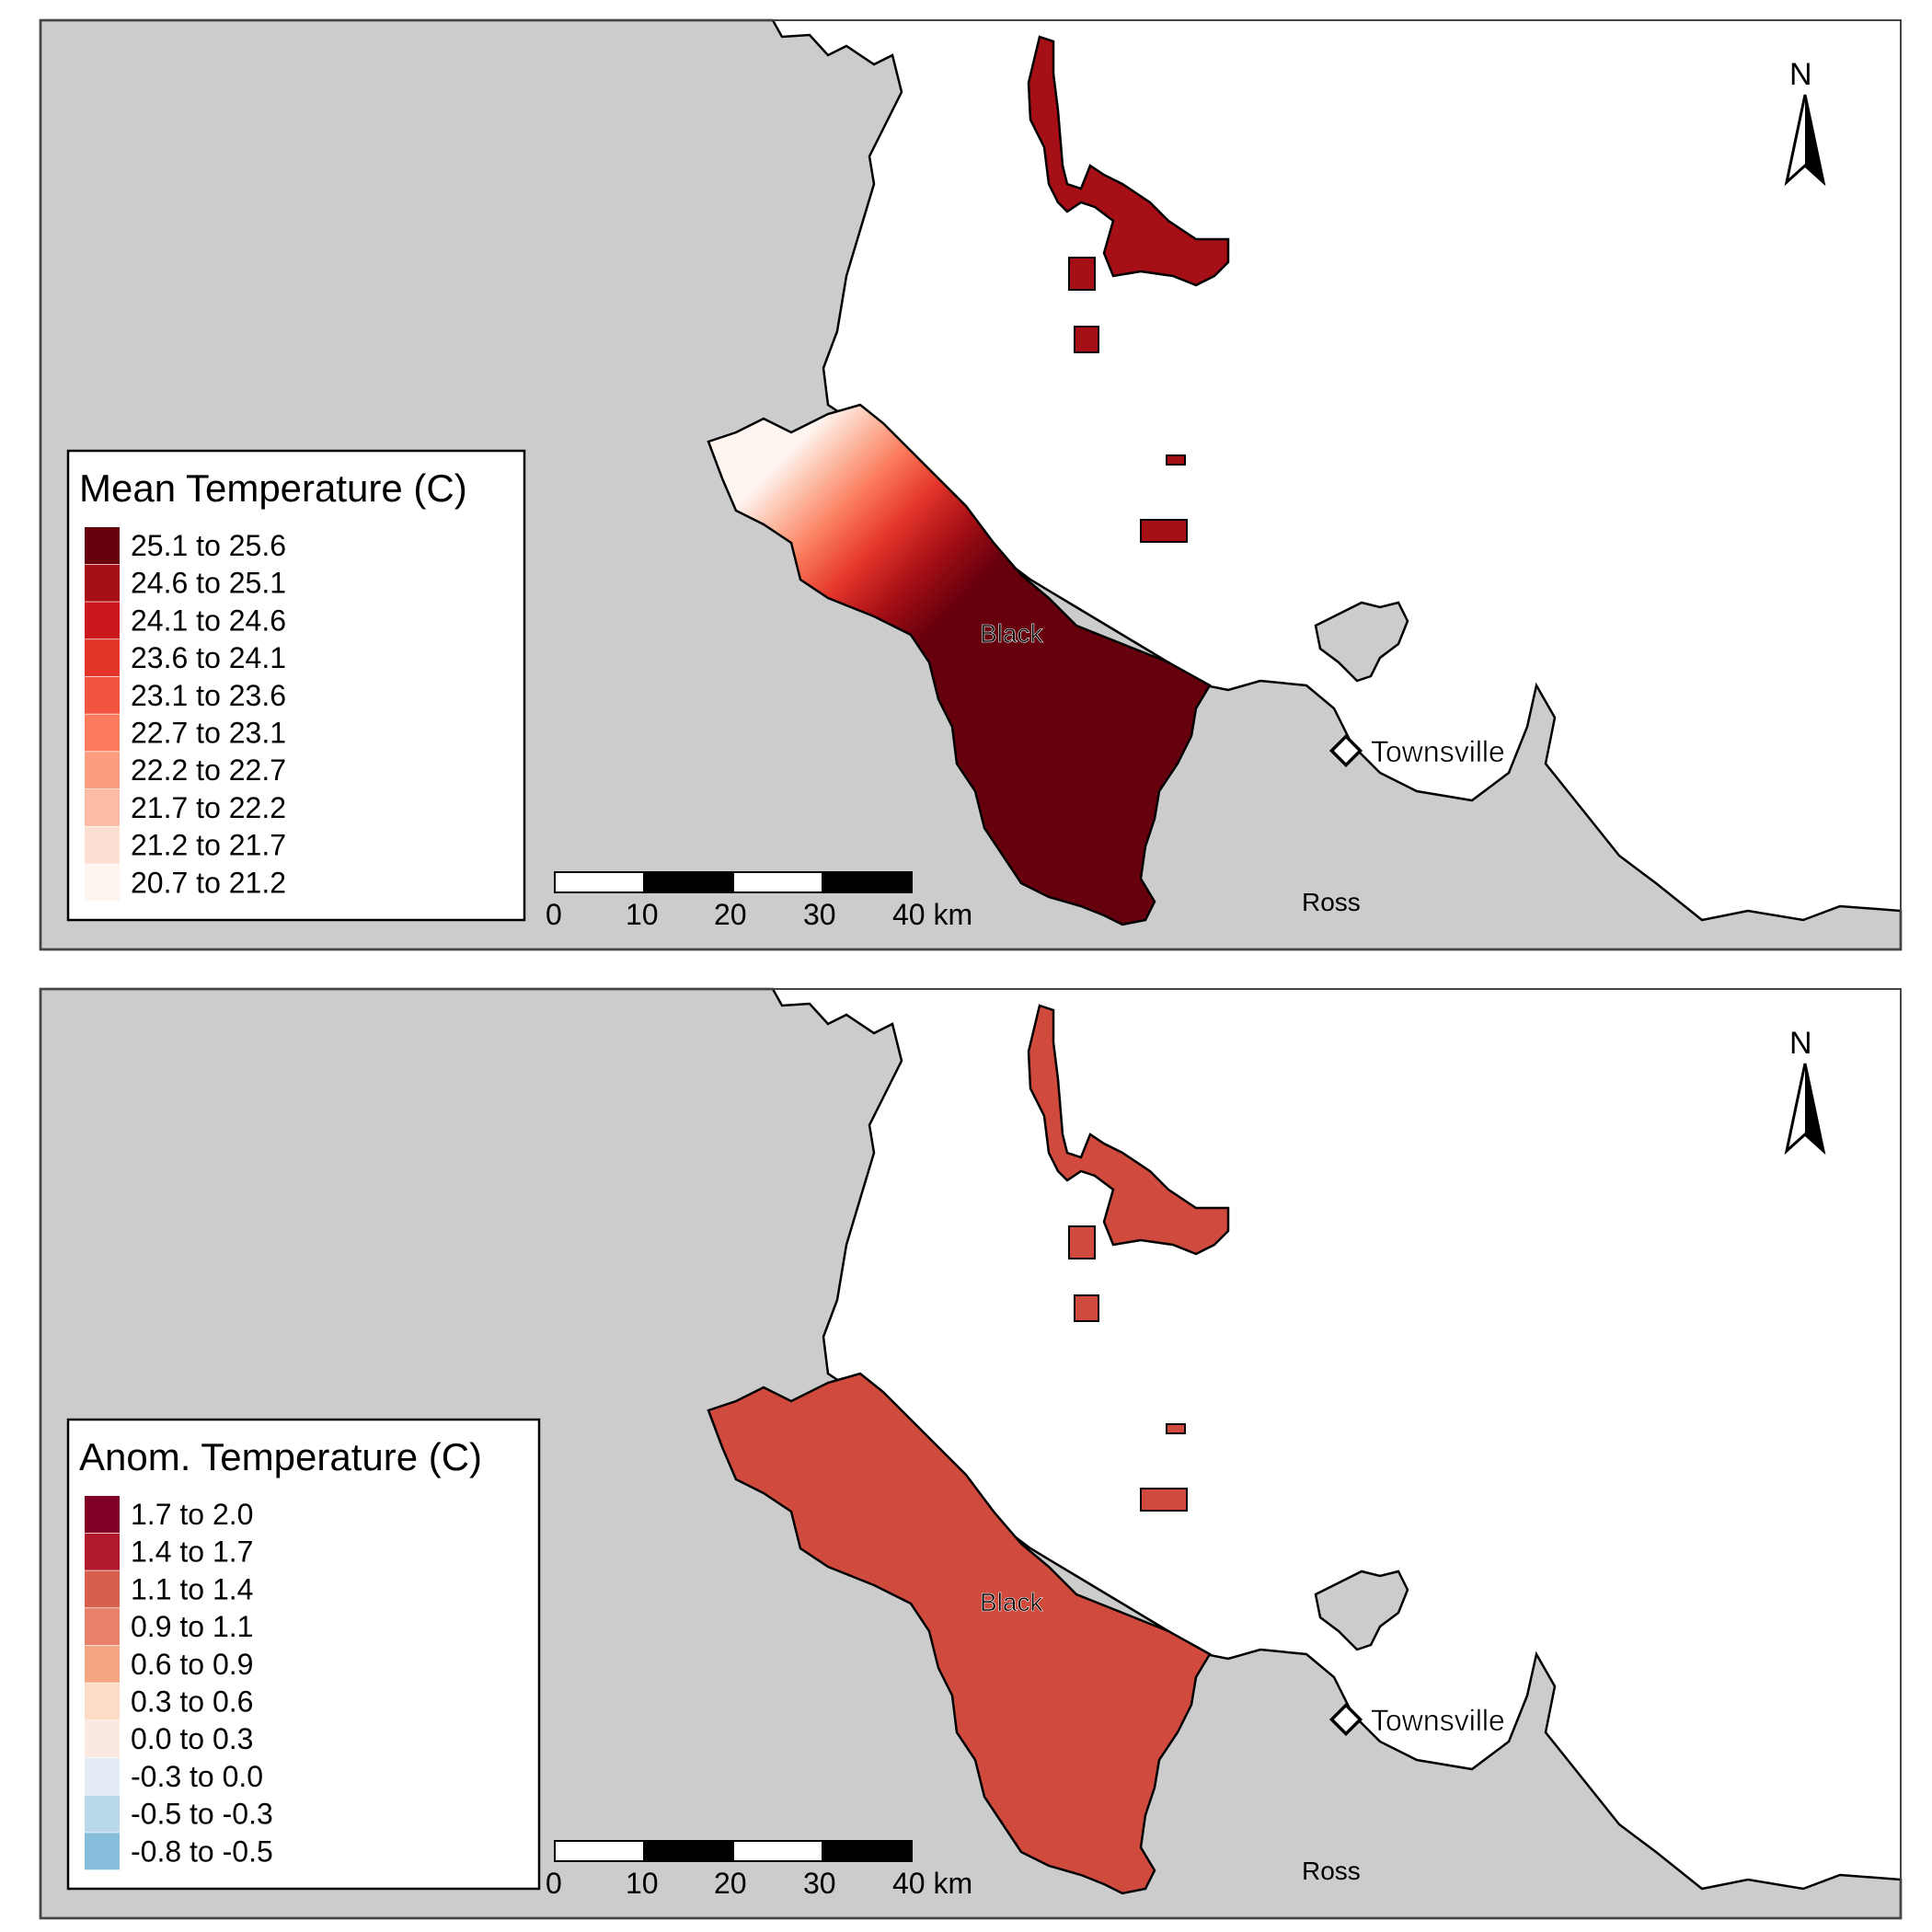 The width and height of the screenshot is (1932, 1932). I want to click on townsville-marker: Townsville, so click(1416, 1719).